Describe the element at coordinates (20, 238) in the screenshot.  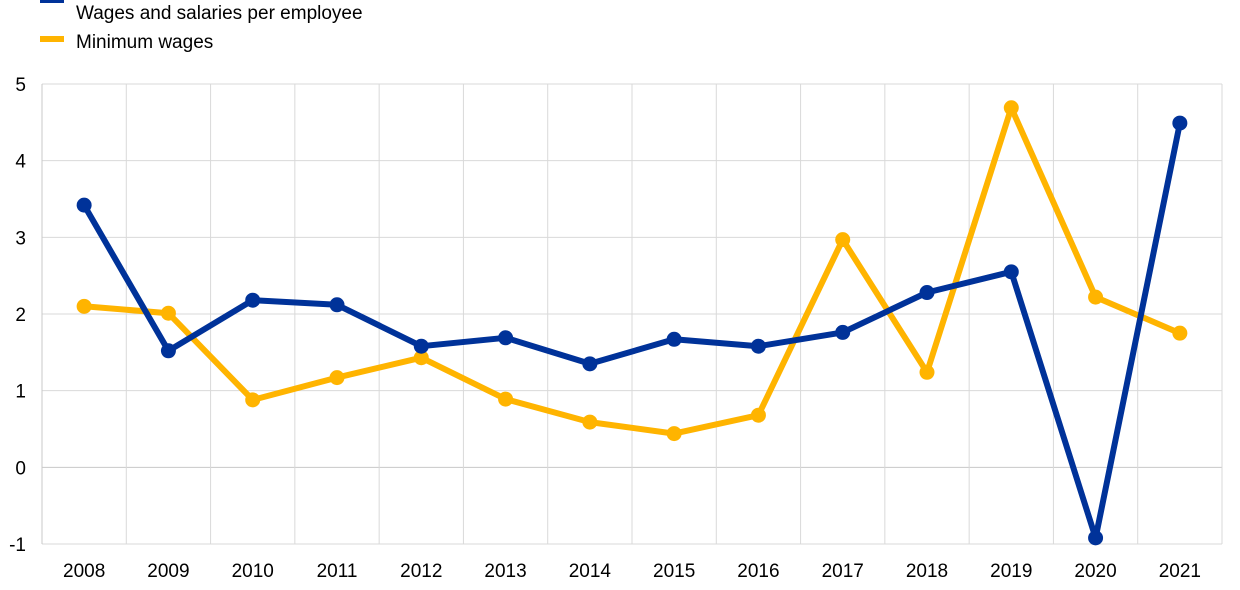
I see `y-tick-label: 3` at that location.